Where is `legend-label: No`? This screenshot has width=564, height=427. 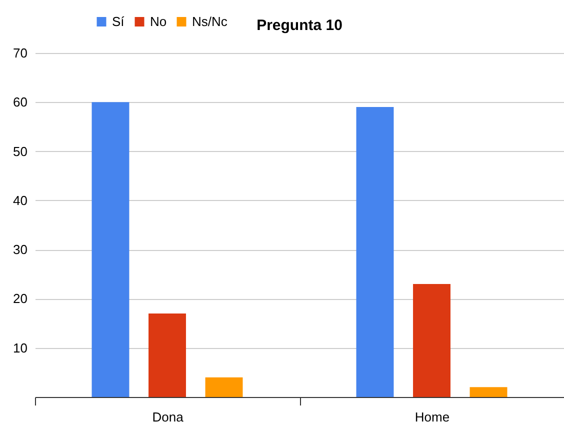 legend-label: No is located at coordinates (158, 21).